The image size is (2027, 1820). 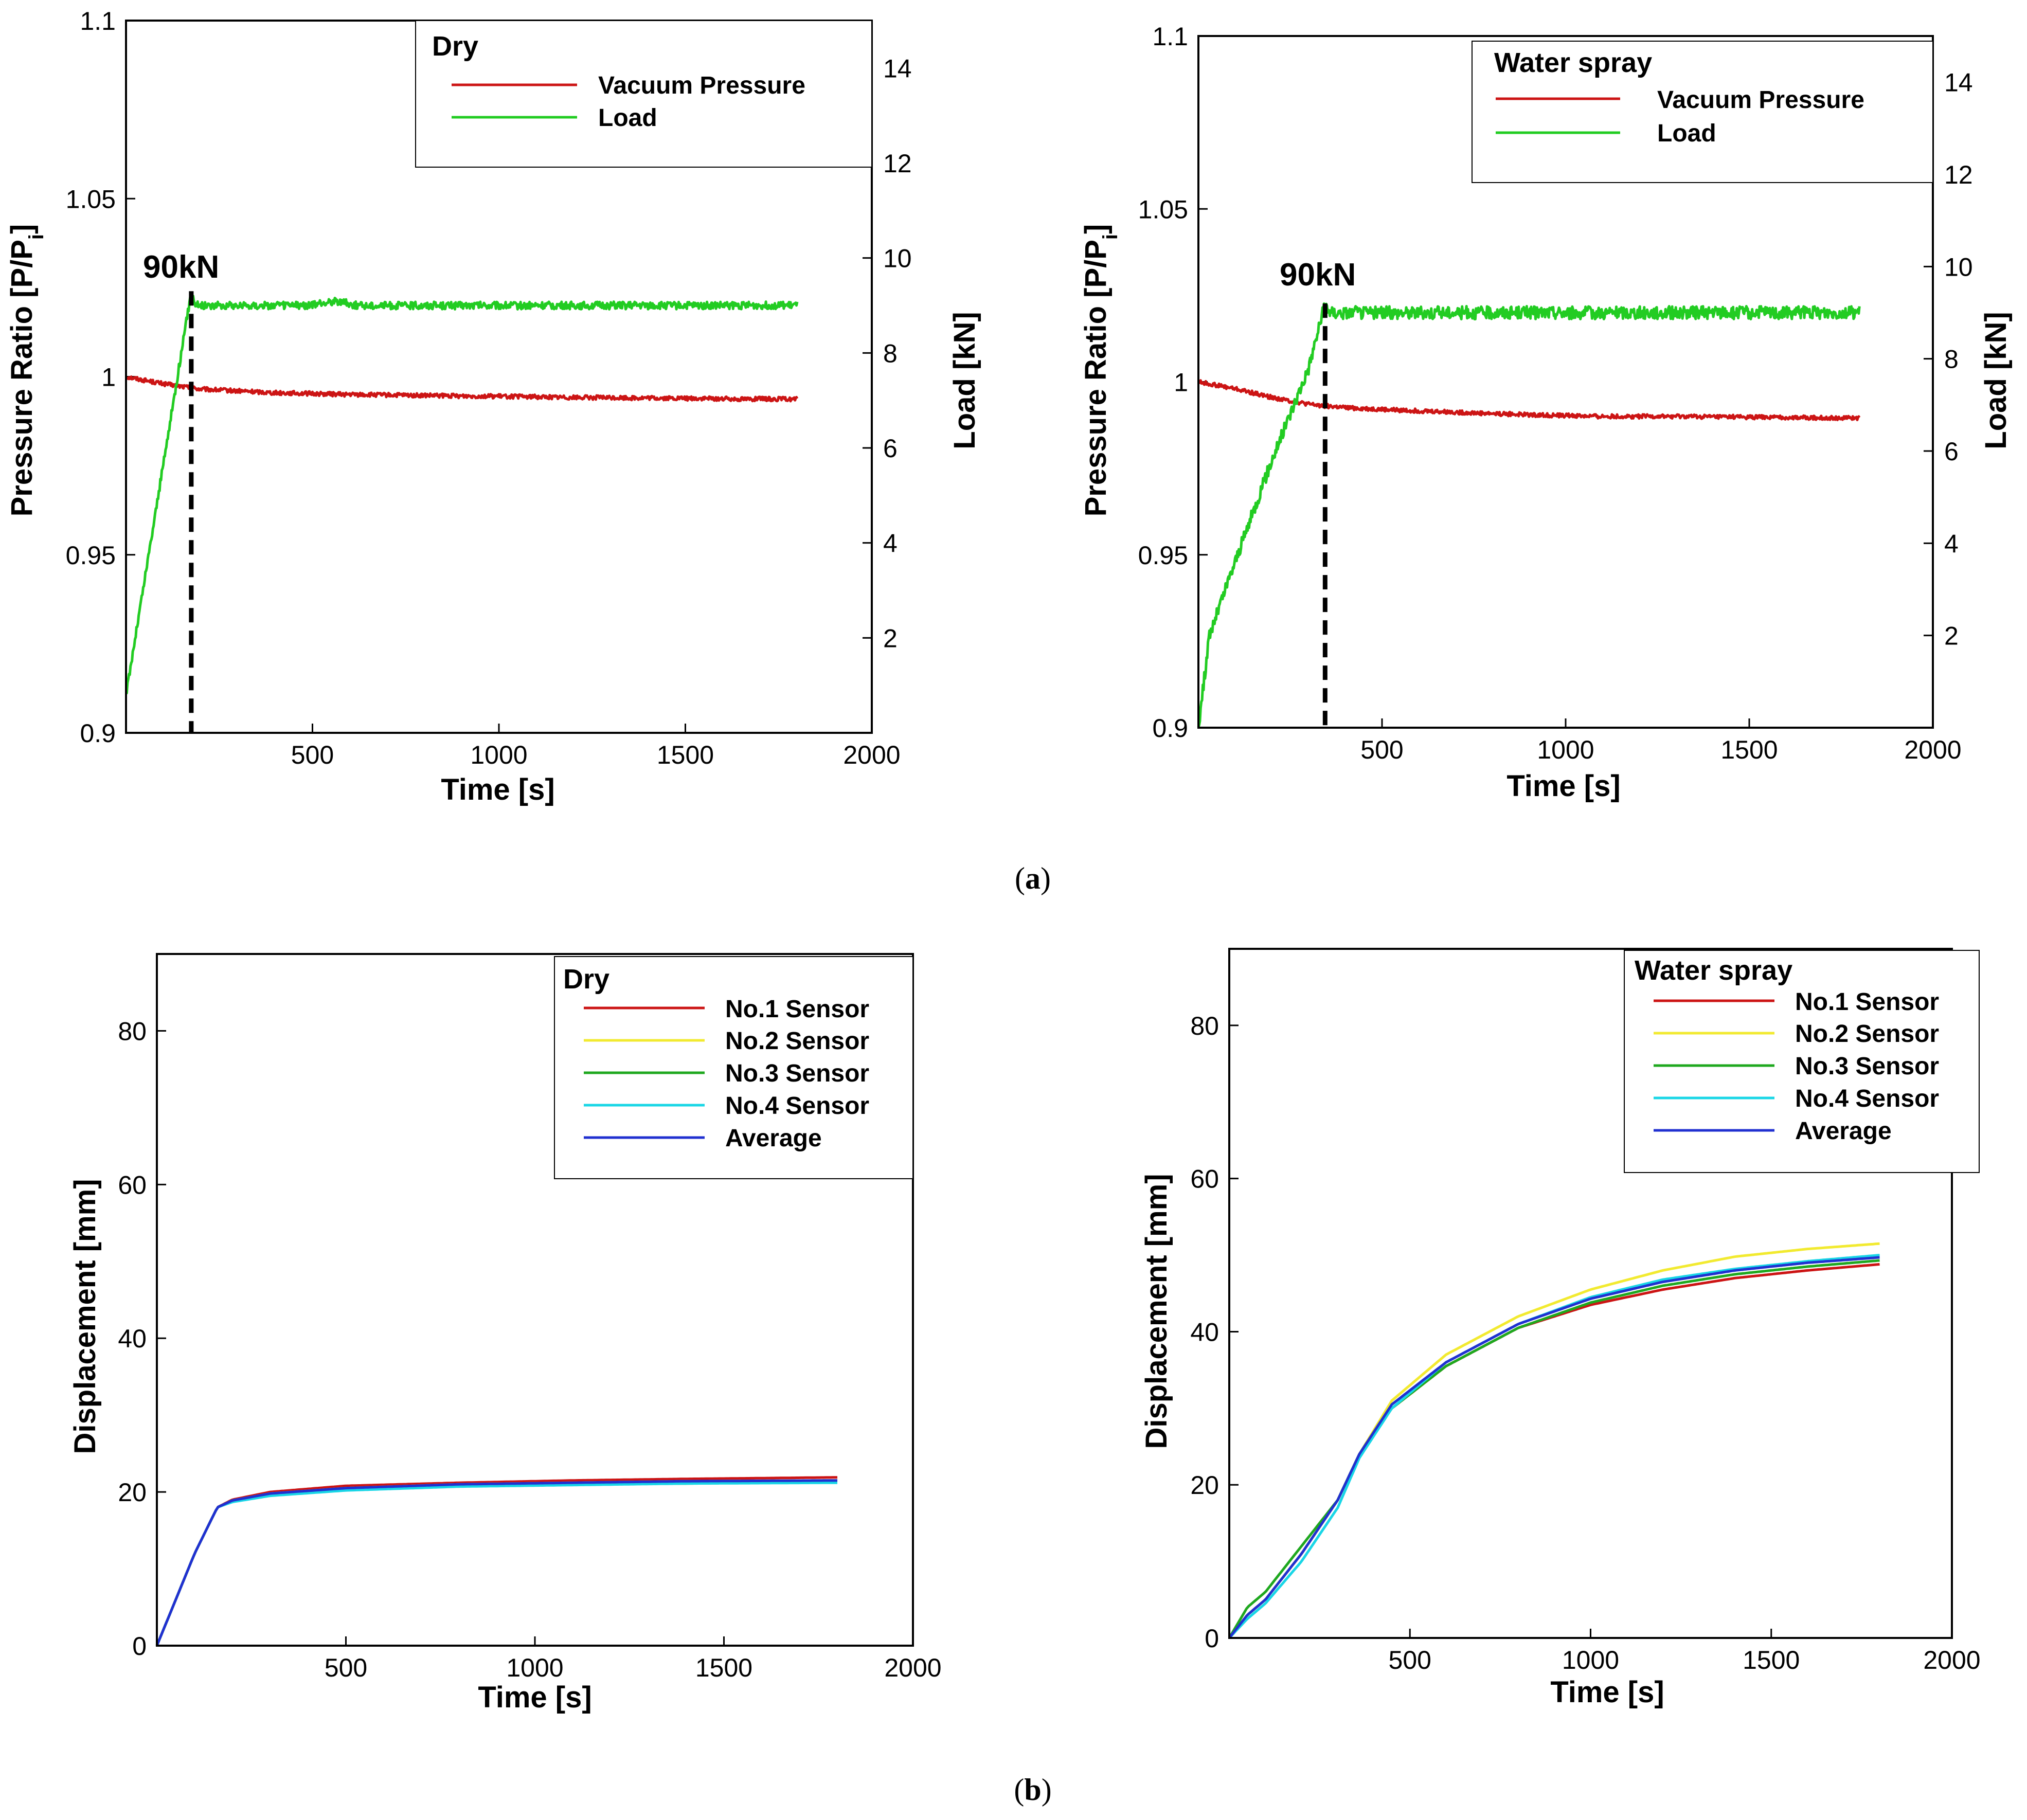 I want to click on chart-b-dry: 500 1000 1500 2000 0 20 40 60 80, so click(x=529, y=1349).